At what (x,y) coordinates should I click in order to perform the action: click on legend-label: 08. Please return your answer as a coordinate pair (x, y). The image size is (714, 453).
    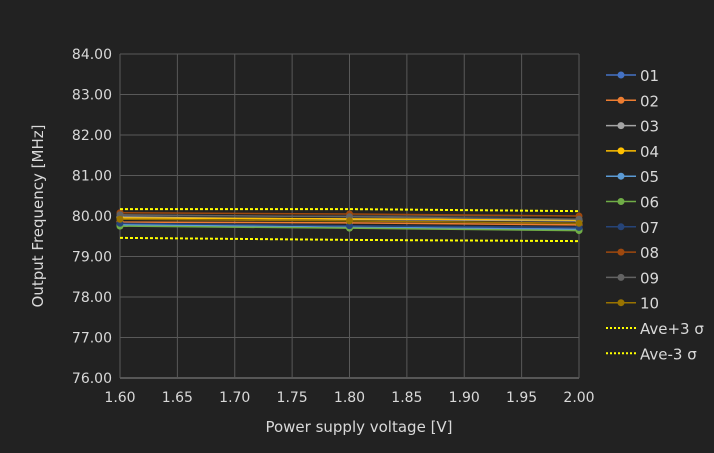
    Looking at the image, I should click on (649, 253).